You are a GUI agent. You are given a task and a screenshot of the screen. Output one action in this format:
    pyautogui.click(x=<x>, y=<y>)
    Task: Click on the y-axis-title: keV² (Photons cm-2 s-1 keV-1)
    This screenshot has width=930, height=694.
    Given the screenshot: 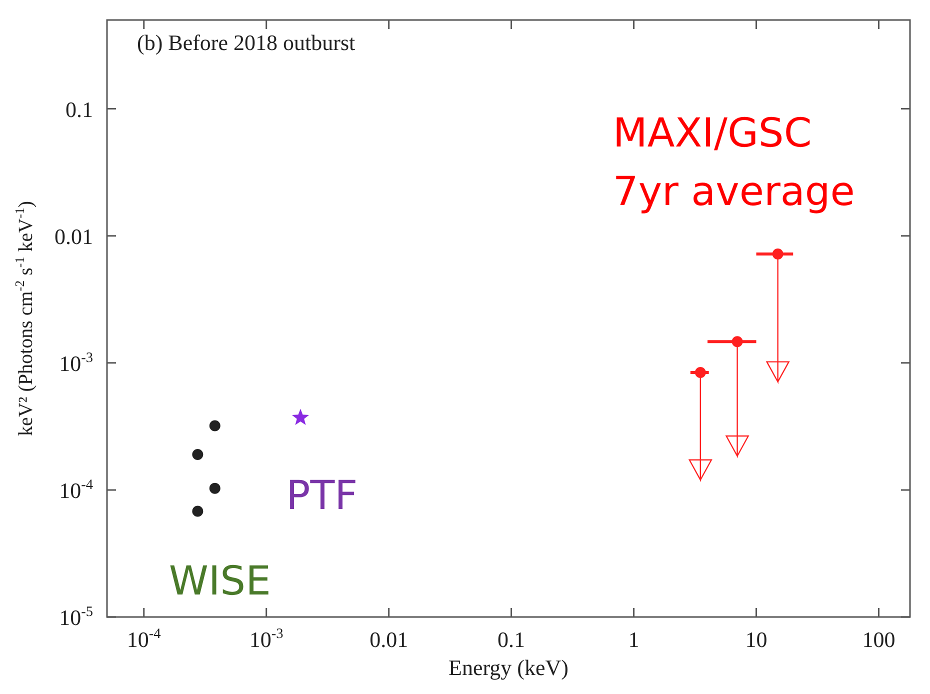 What is the action you would take?
    pyautogui.click(x=24, y=318)
    